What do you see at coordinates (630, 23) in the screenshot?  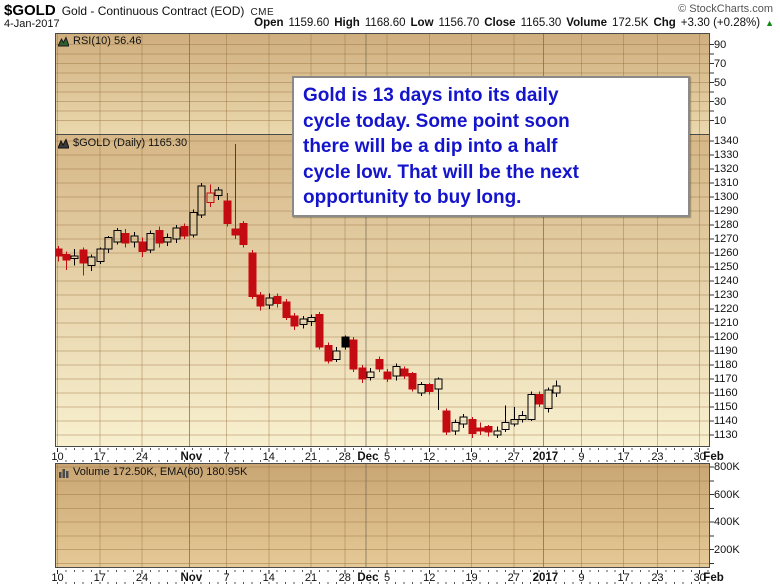 I see `volume-value: 172.5K` at bounding box center [630, 23].